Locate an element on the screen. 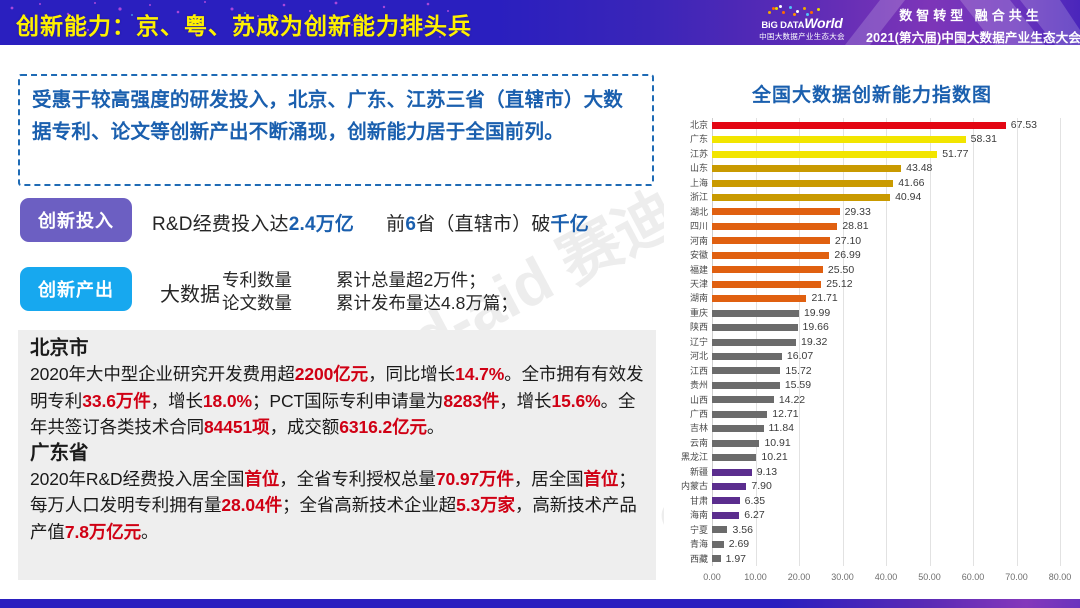 The width and height of the screenshot is (1080, 608). guangdong-text-run-0: 2020年R&D经费投入居全国 is located at coordinates (137, 478).